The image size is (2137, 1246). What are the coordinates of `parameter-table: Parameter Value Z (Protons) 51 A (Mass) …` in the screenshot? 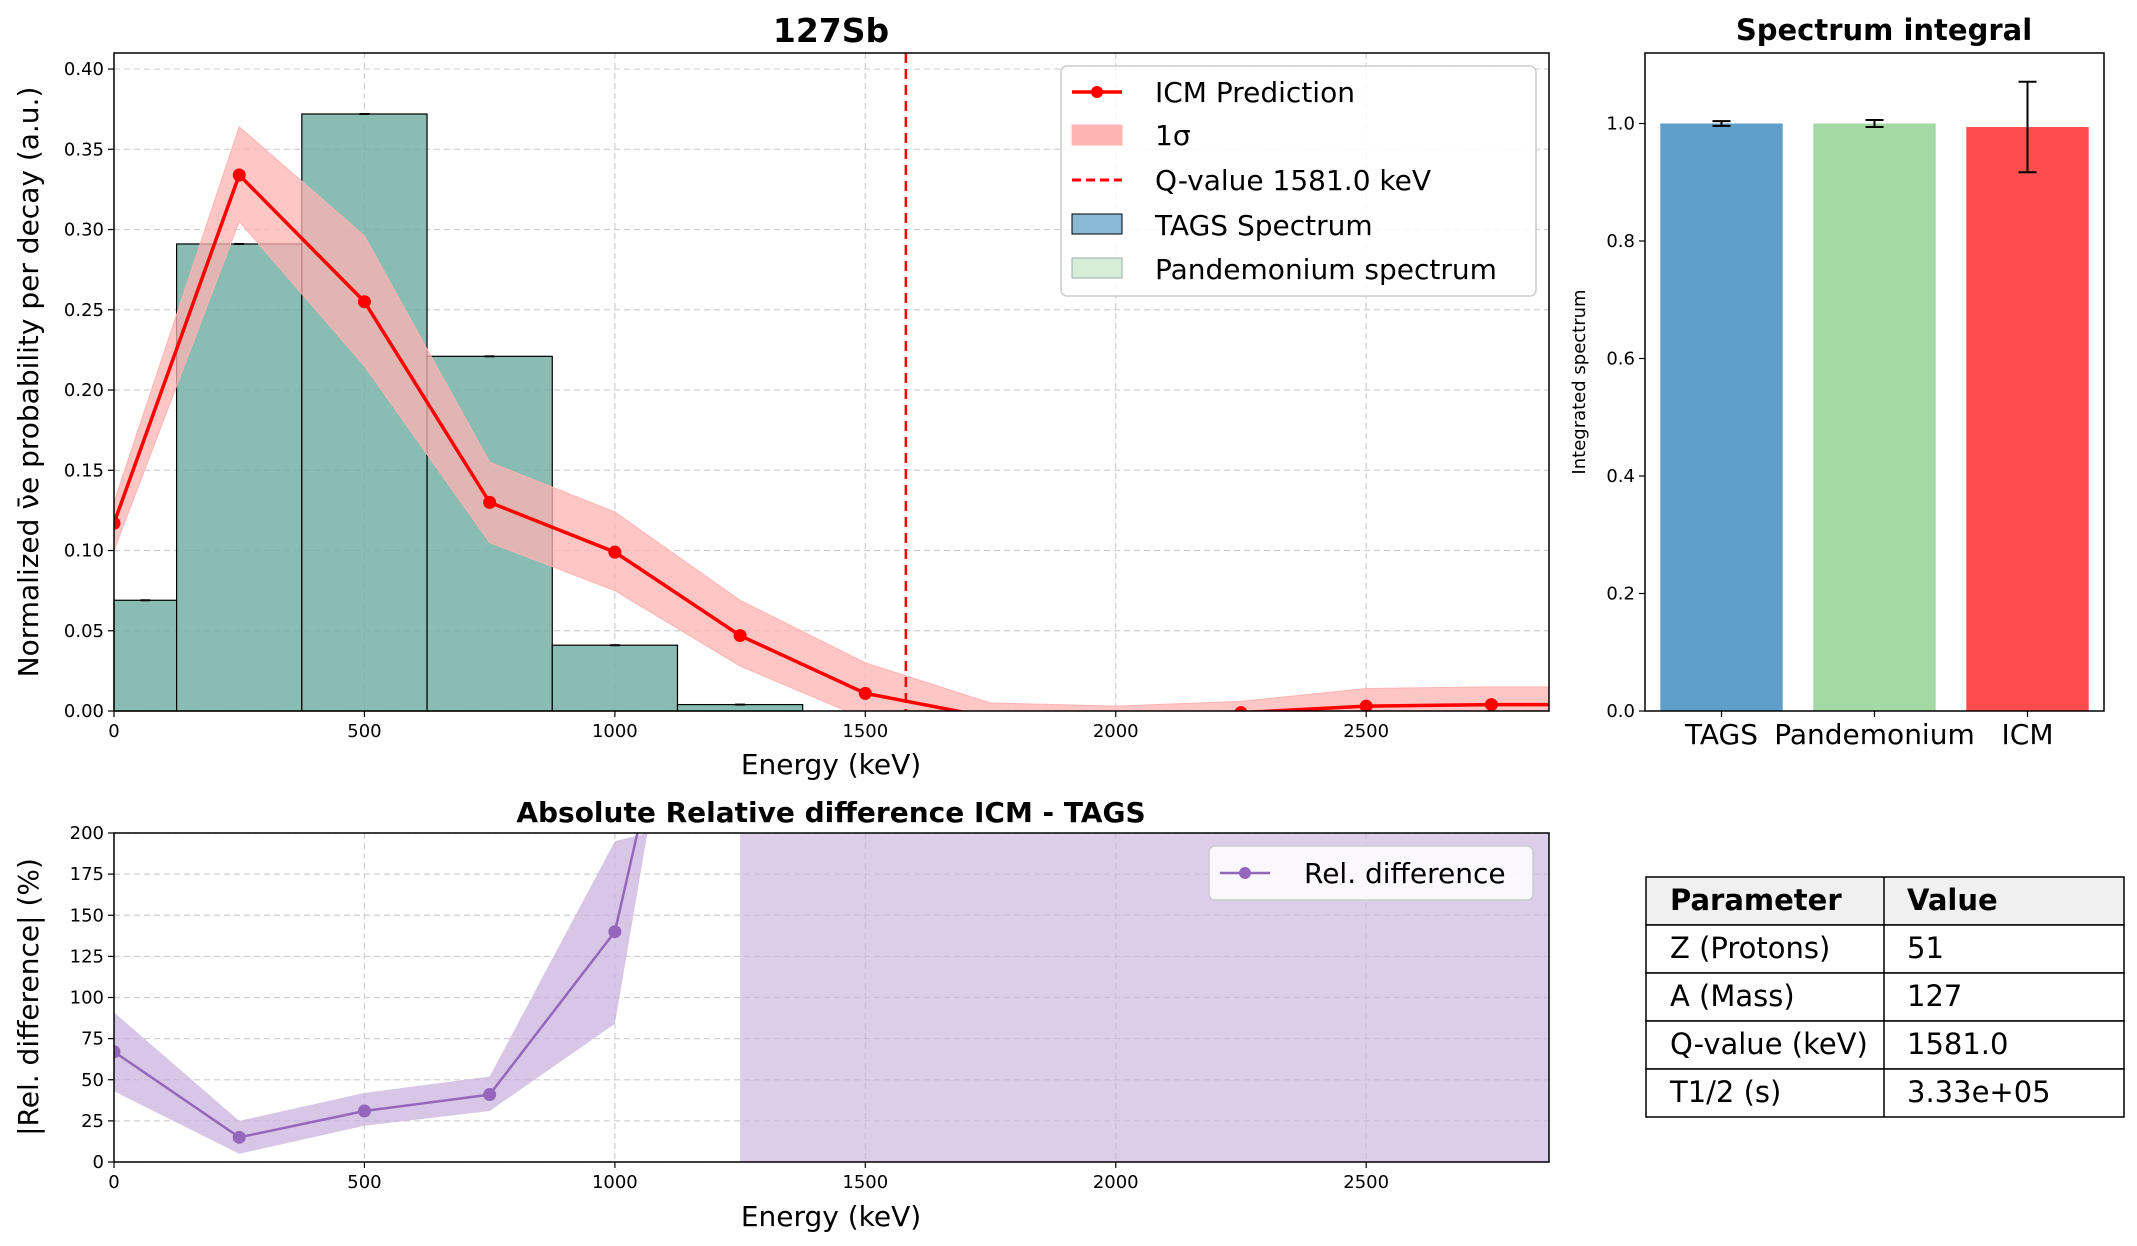 It's located at (1885, 997).